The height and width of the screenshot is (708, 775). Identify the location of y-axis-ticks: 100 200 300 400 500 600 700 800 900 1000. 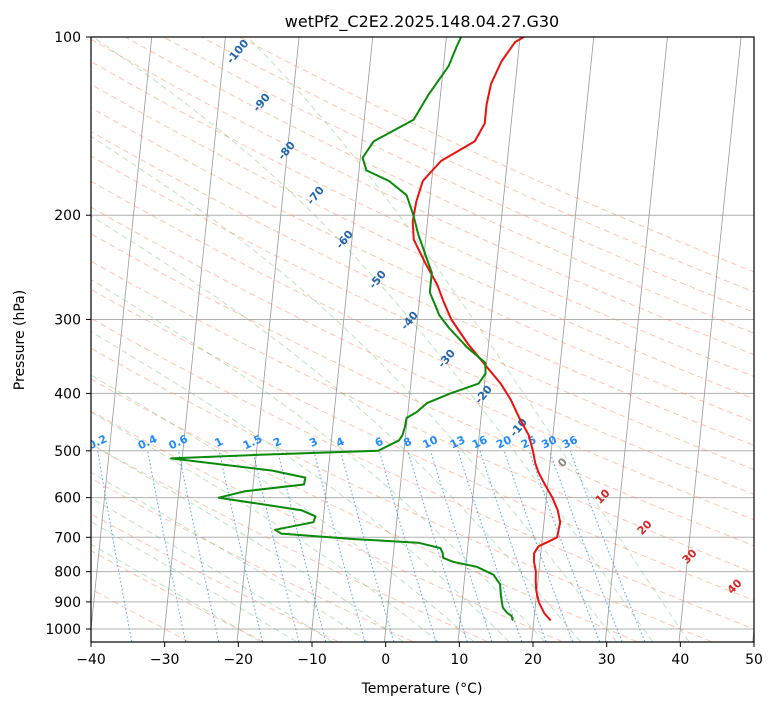
(68, 334).